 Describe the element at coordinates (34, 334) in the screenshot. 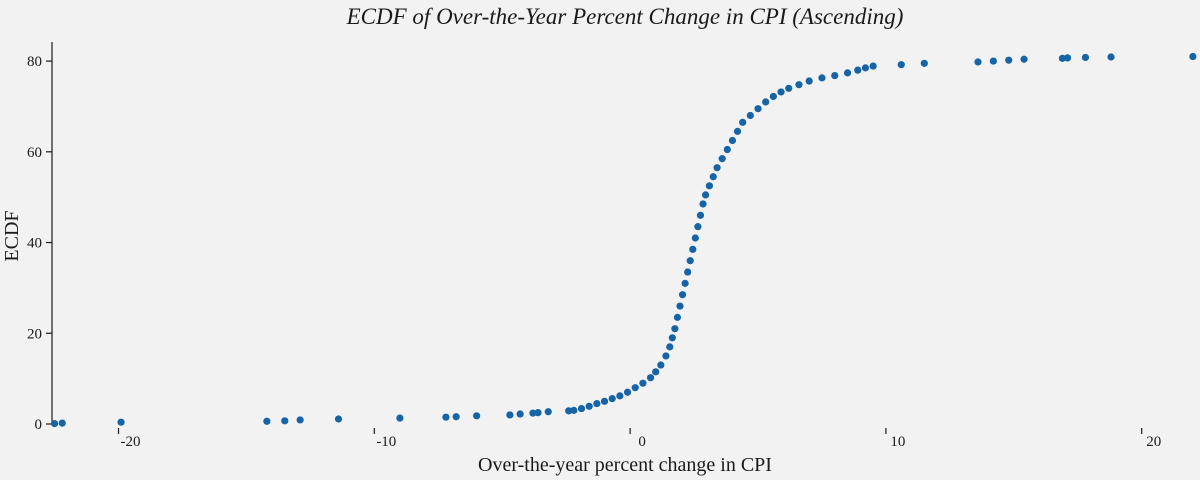

I see `y-tick-label: 20` at that location.